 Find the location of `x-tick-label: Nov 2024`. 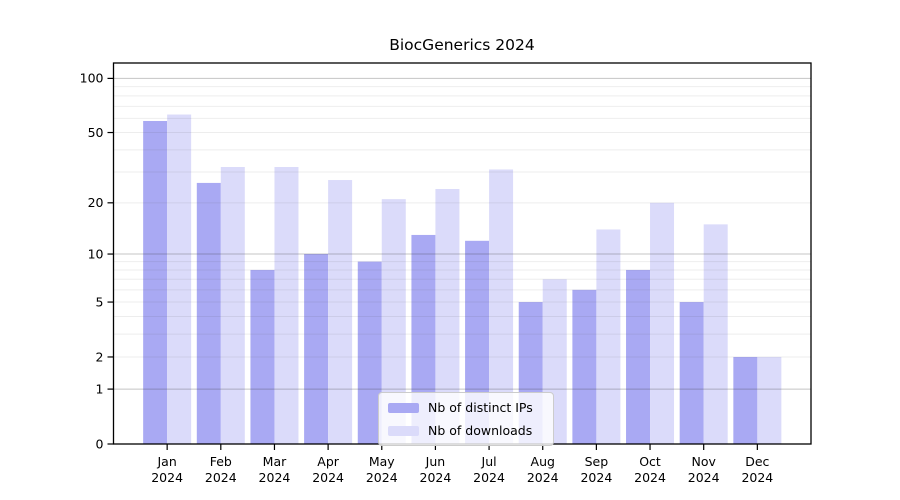

x-tick-label: Nov 2024 is located at coordinates (704, 469).